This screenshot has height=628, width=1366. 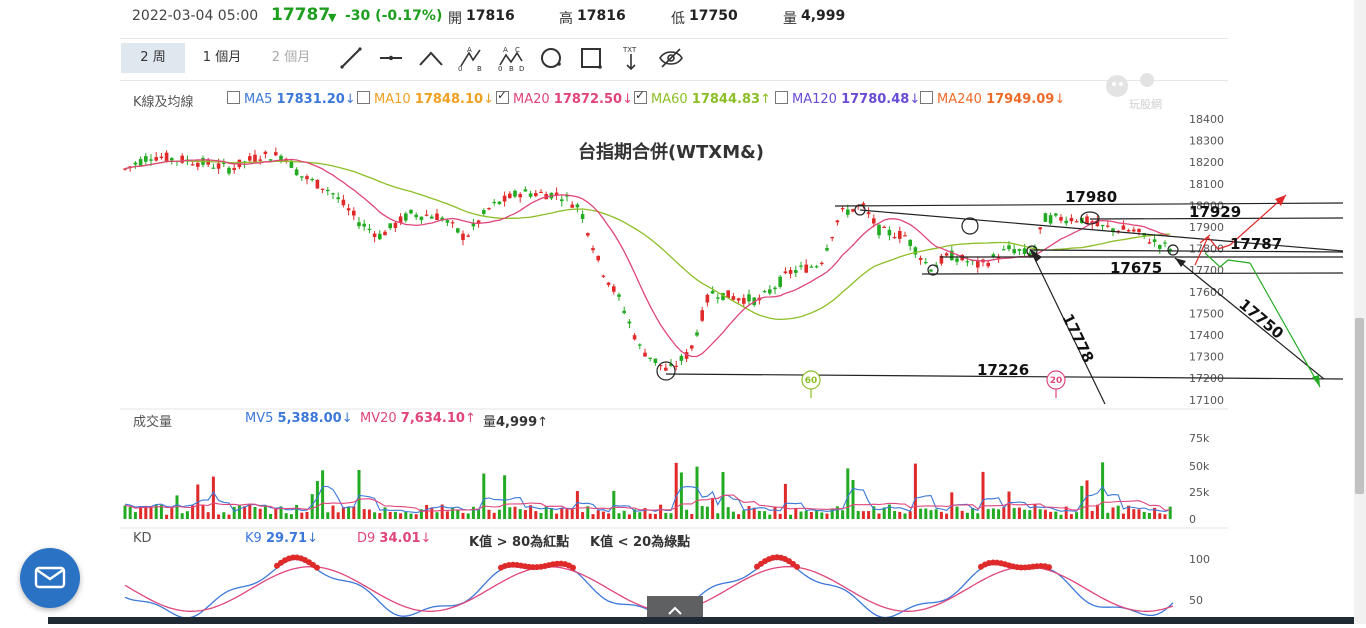 I want to click on line-tool-icon, so click(x=351, y=58).